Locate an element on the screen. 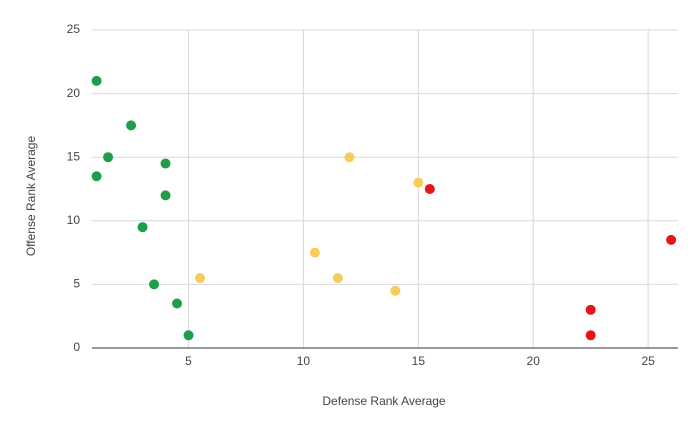 The width and height of the screenshot is (700, 431). x-axis-title: Defense Rank Average is located at coordinates (384, 401).